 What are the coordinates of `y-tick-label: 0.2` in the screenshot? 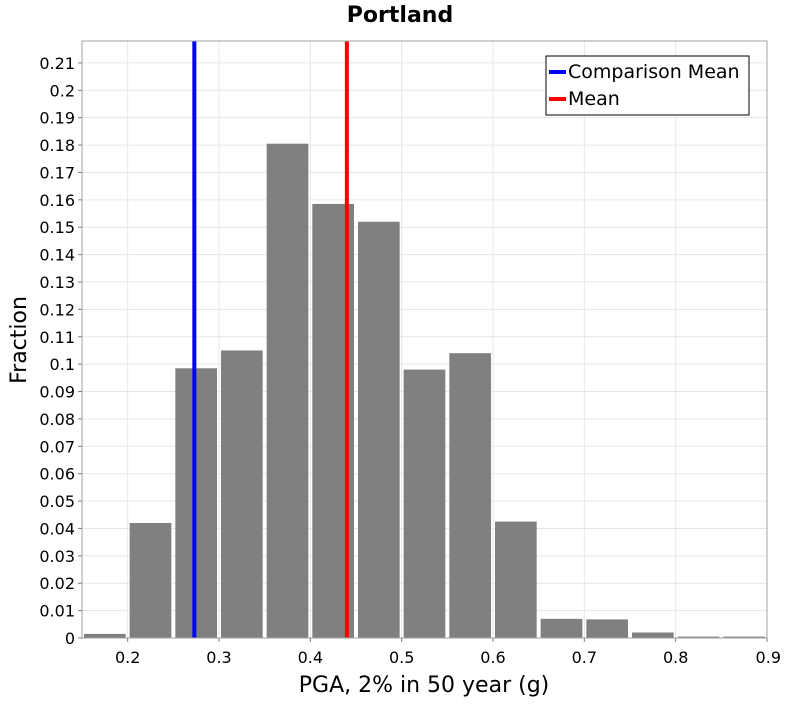 It's located at (62, 90).